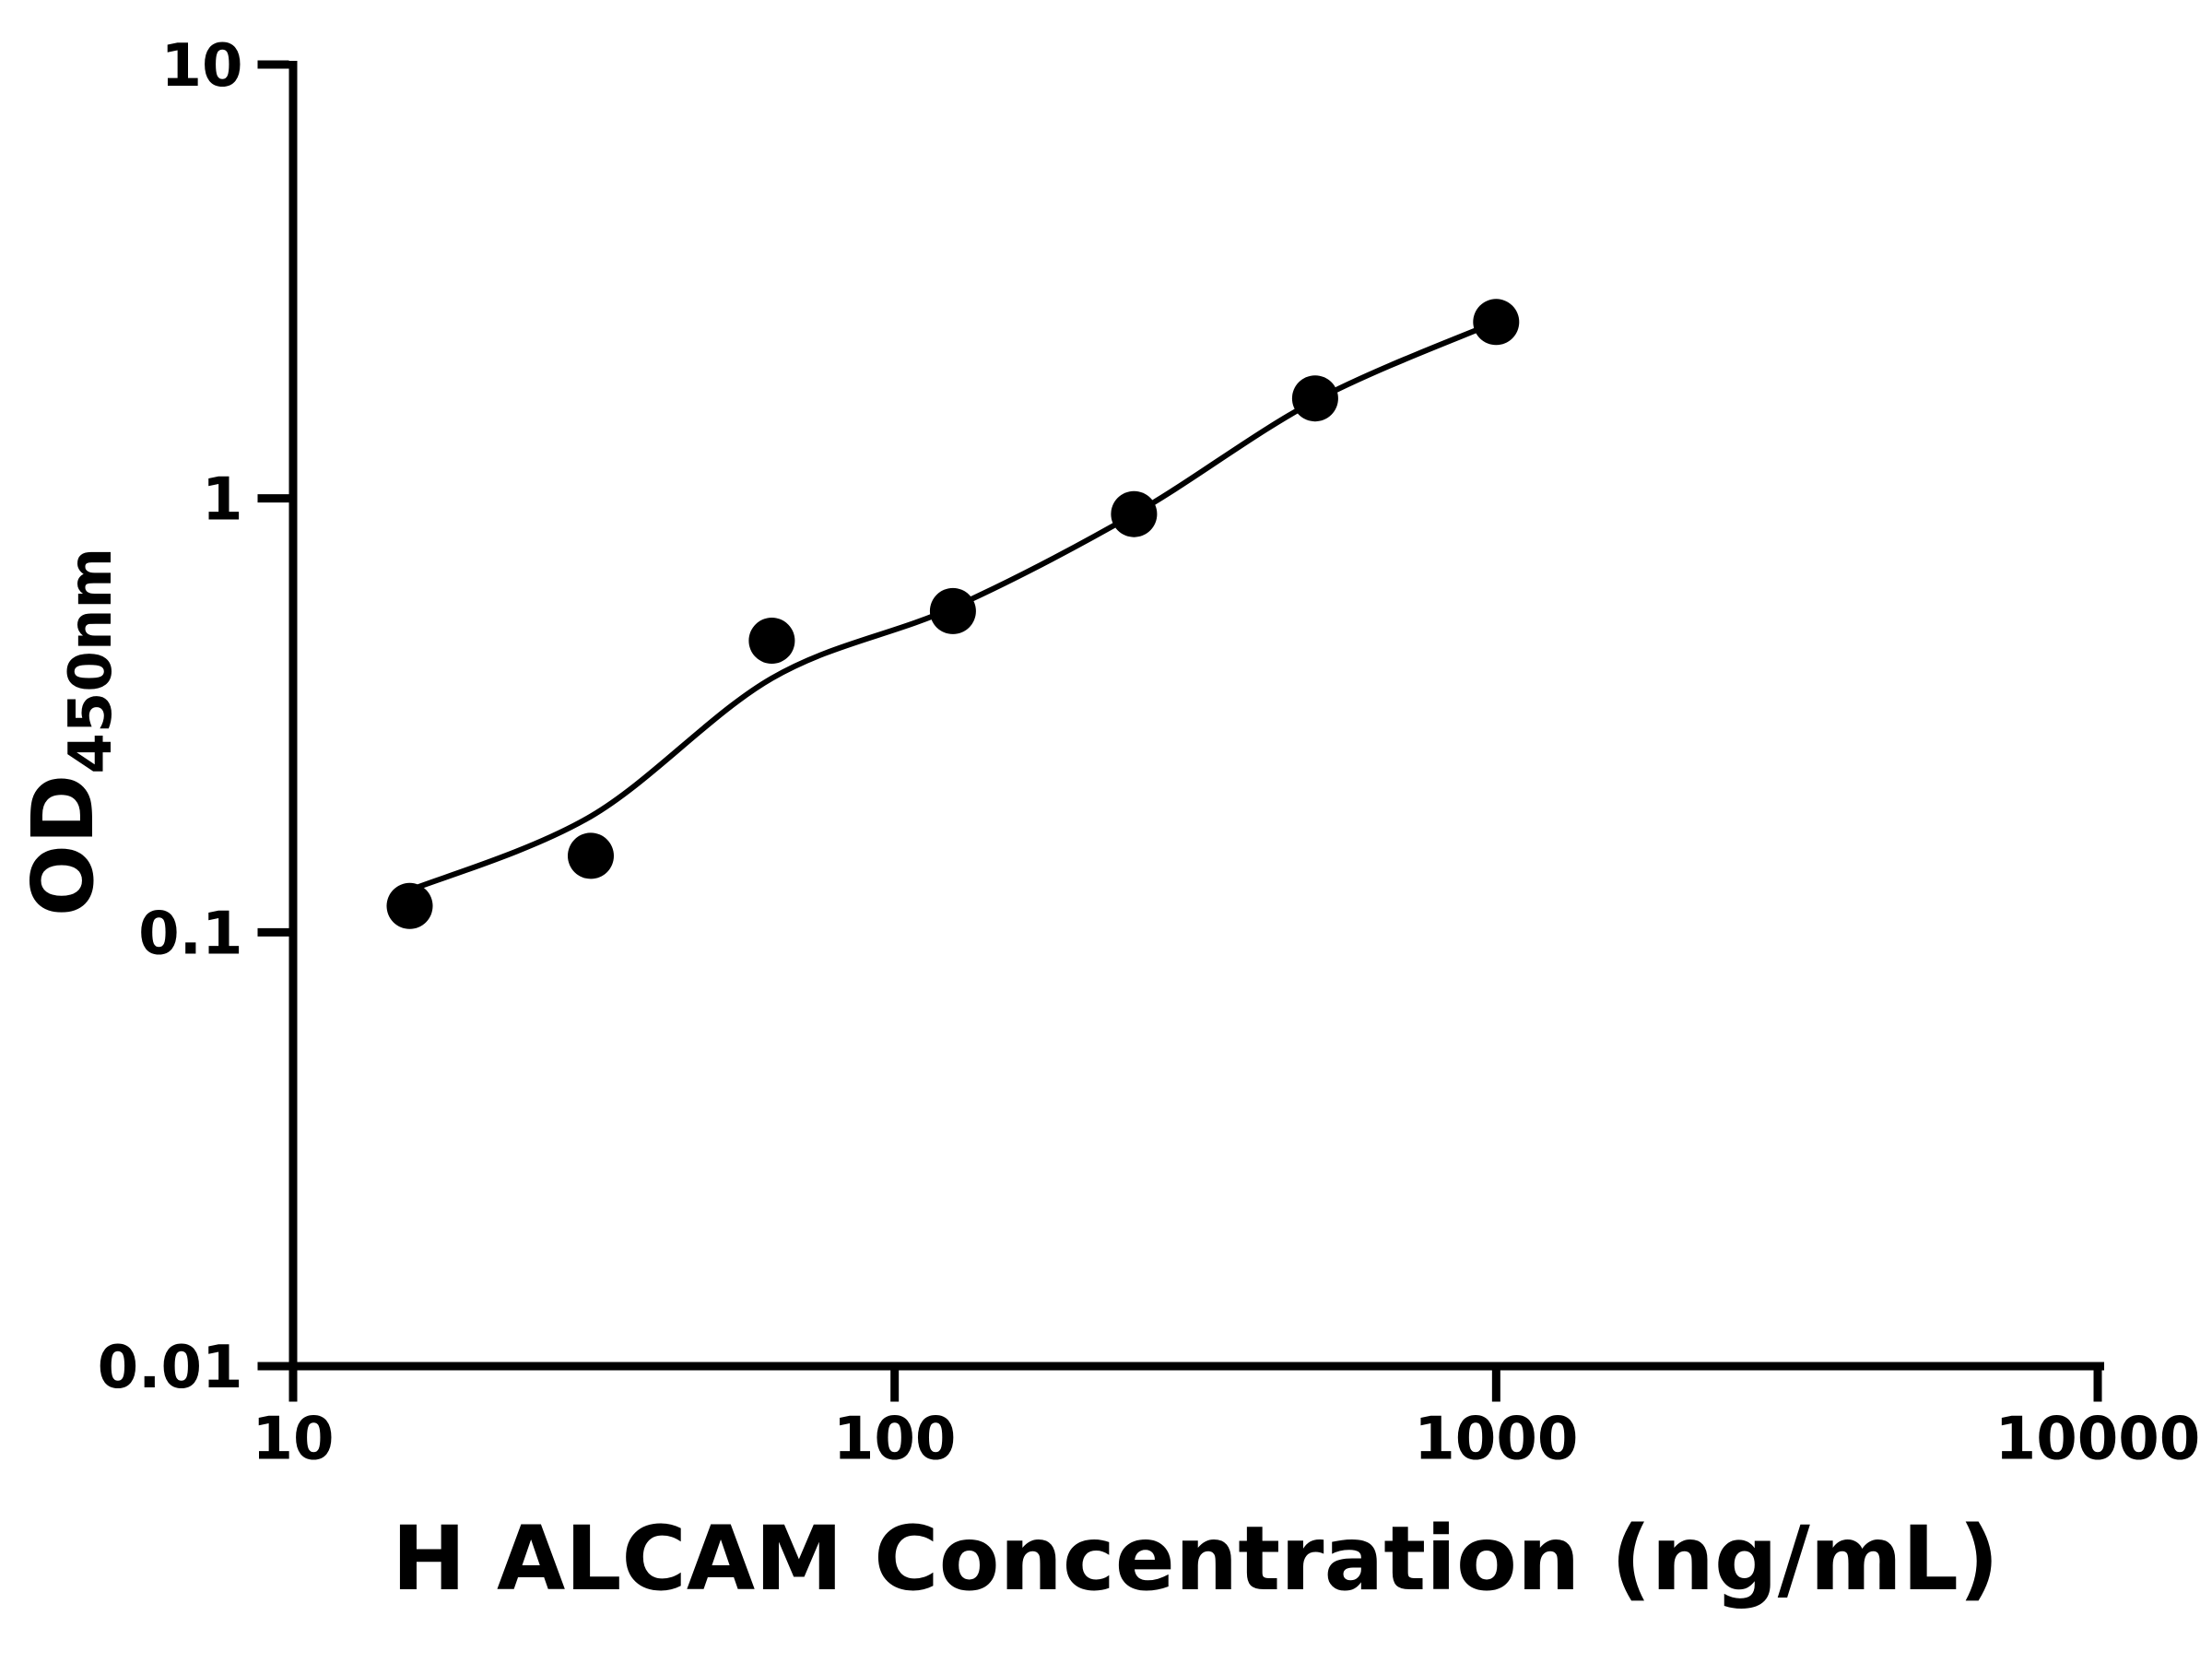  What do you see at coordinates (2098, 1440) in the screenshot?
I see `x-tick-label: 10000` at bounding box center [2098, 1440].